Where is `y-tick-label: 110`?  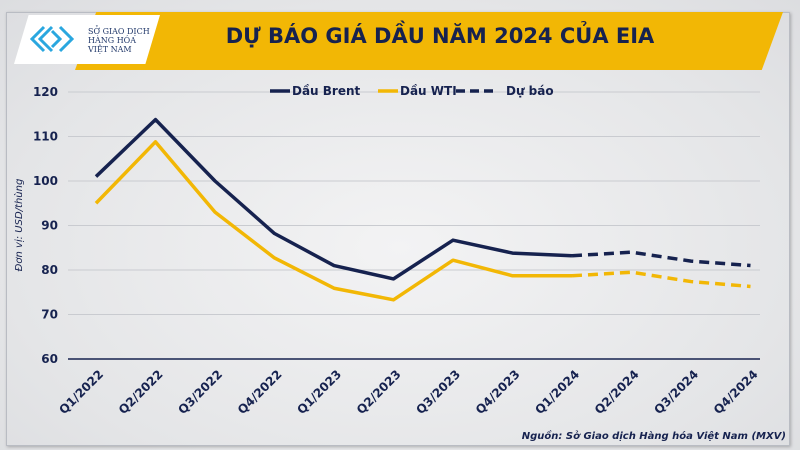 y-tick-label: 110 is located at coordinates (45, 137).